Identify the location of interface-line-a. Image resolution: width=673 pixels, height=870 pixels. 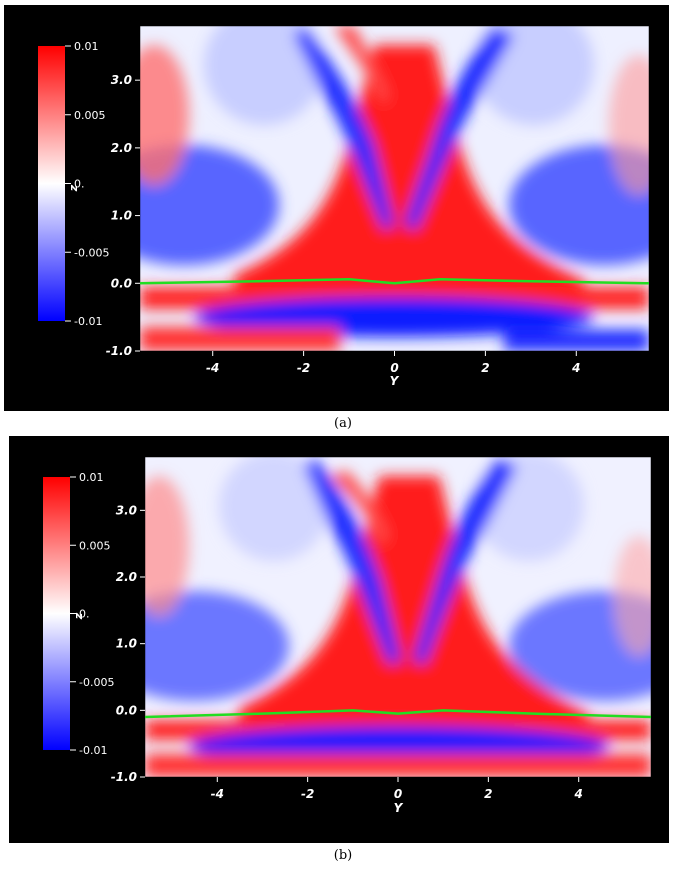
(394, 281).